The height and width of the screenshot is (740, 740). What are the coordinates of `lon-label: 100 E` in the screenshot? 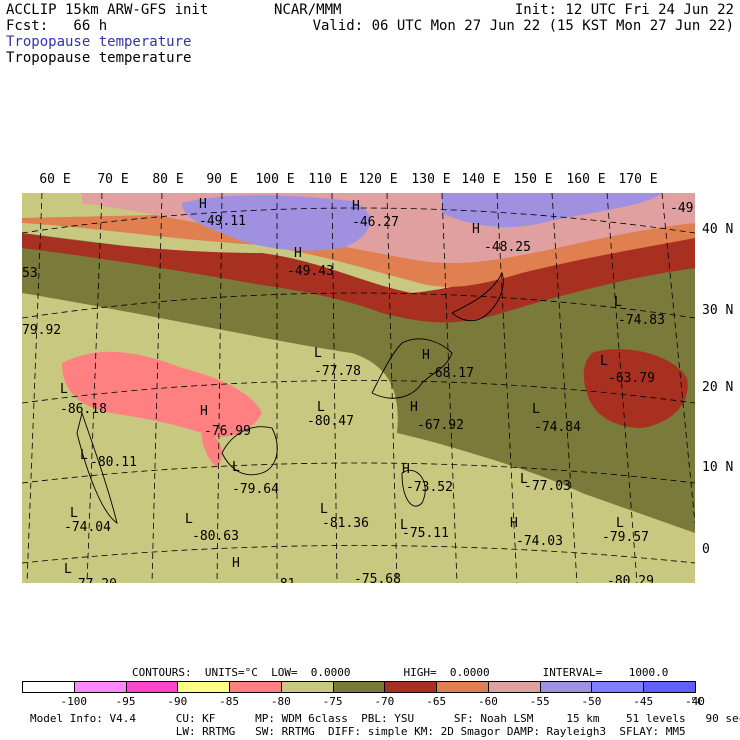 It's located at (275, 179).